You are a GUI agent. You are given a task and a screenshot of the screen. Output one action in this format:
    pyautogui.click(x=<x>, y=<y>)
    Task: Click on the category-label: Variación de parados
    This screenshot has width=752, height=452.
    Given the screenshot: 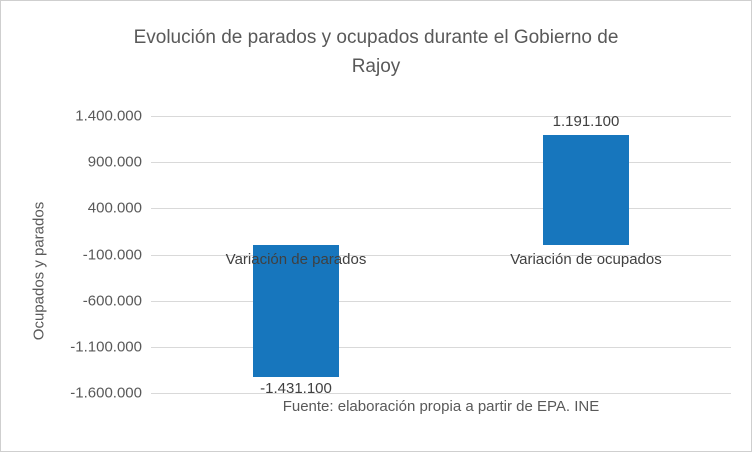 What is the action you would take?
    pyautogui.click(x=296, y=260)
    